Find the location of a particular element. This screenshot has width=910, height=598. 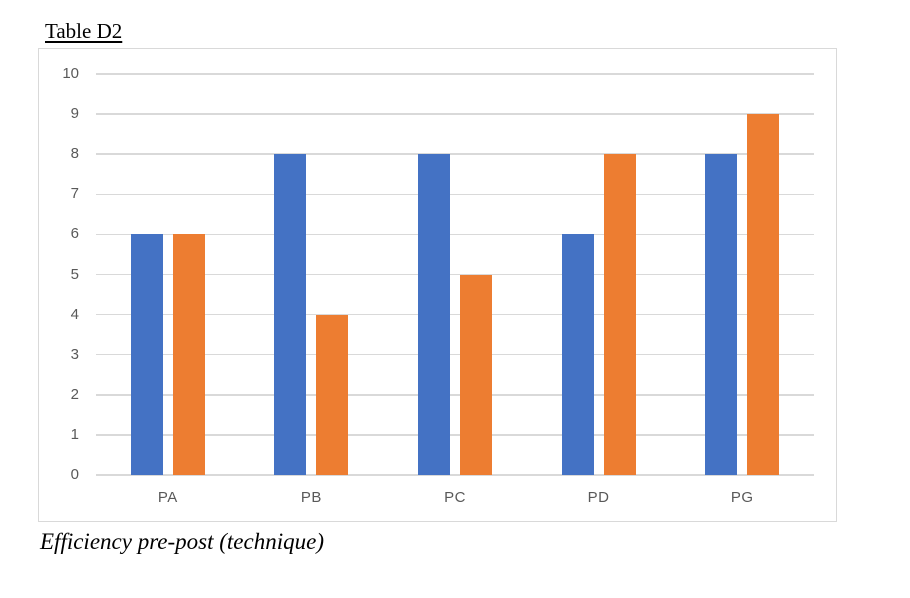

y-axis-tick-label: 3 is located at coordinates (74, 354).